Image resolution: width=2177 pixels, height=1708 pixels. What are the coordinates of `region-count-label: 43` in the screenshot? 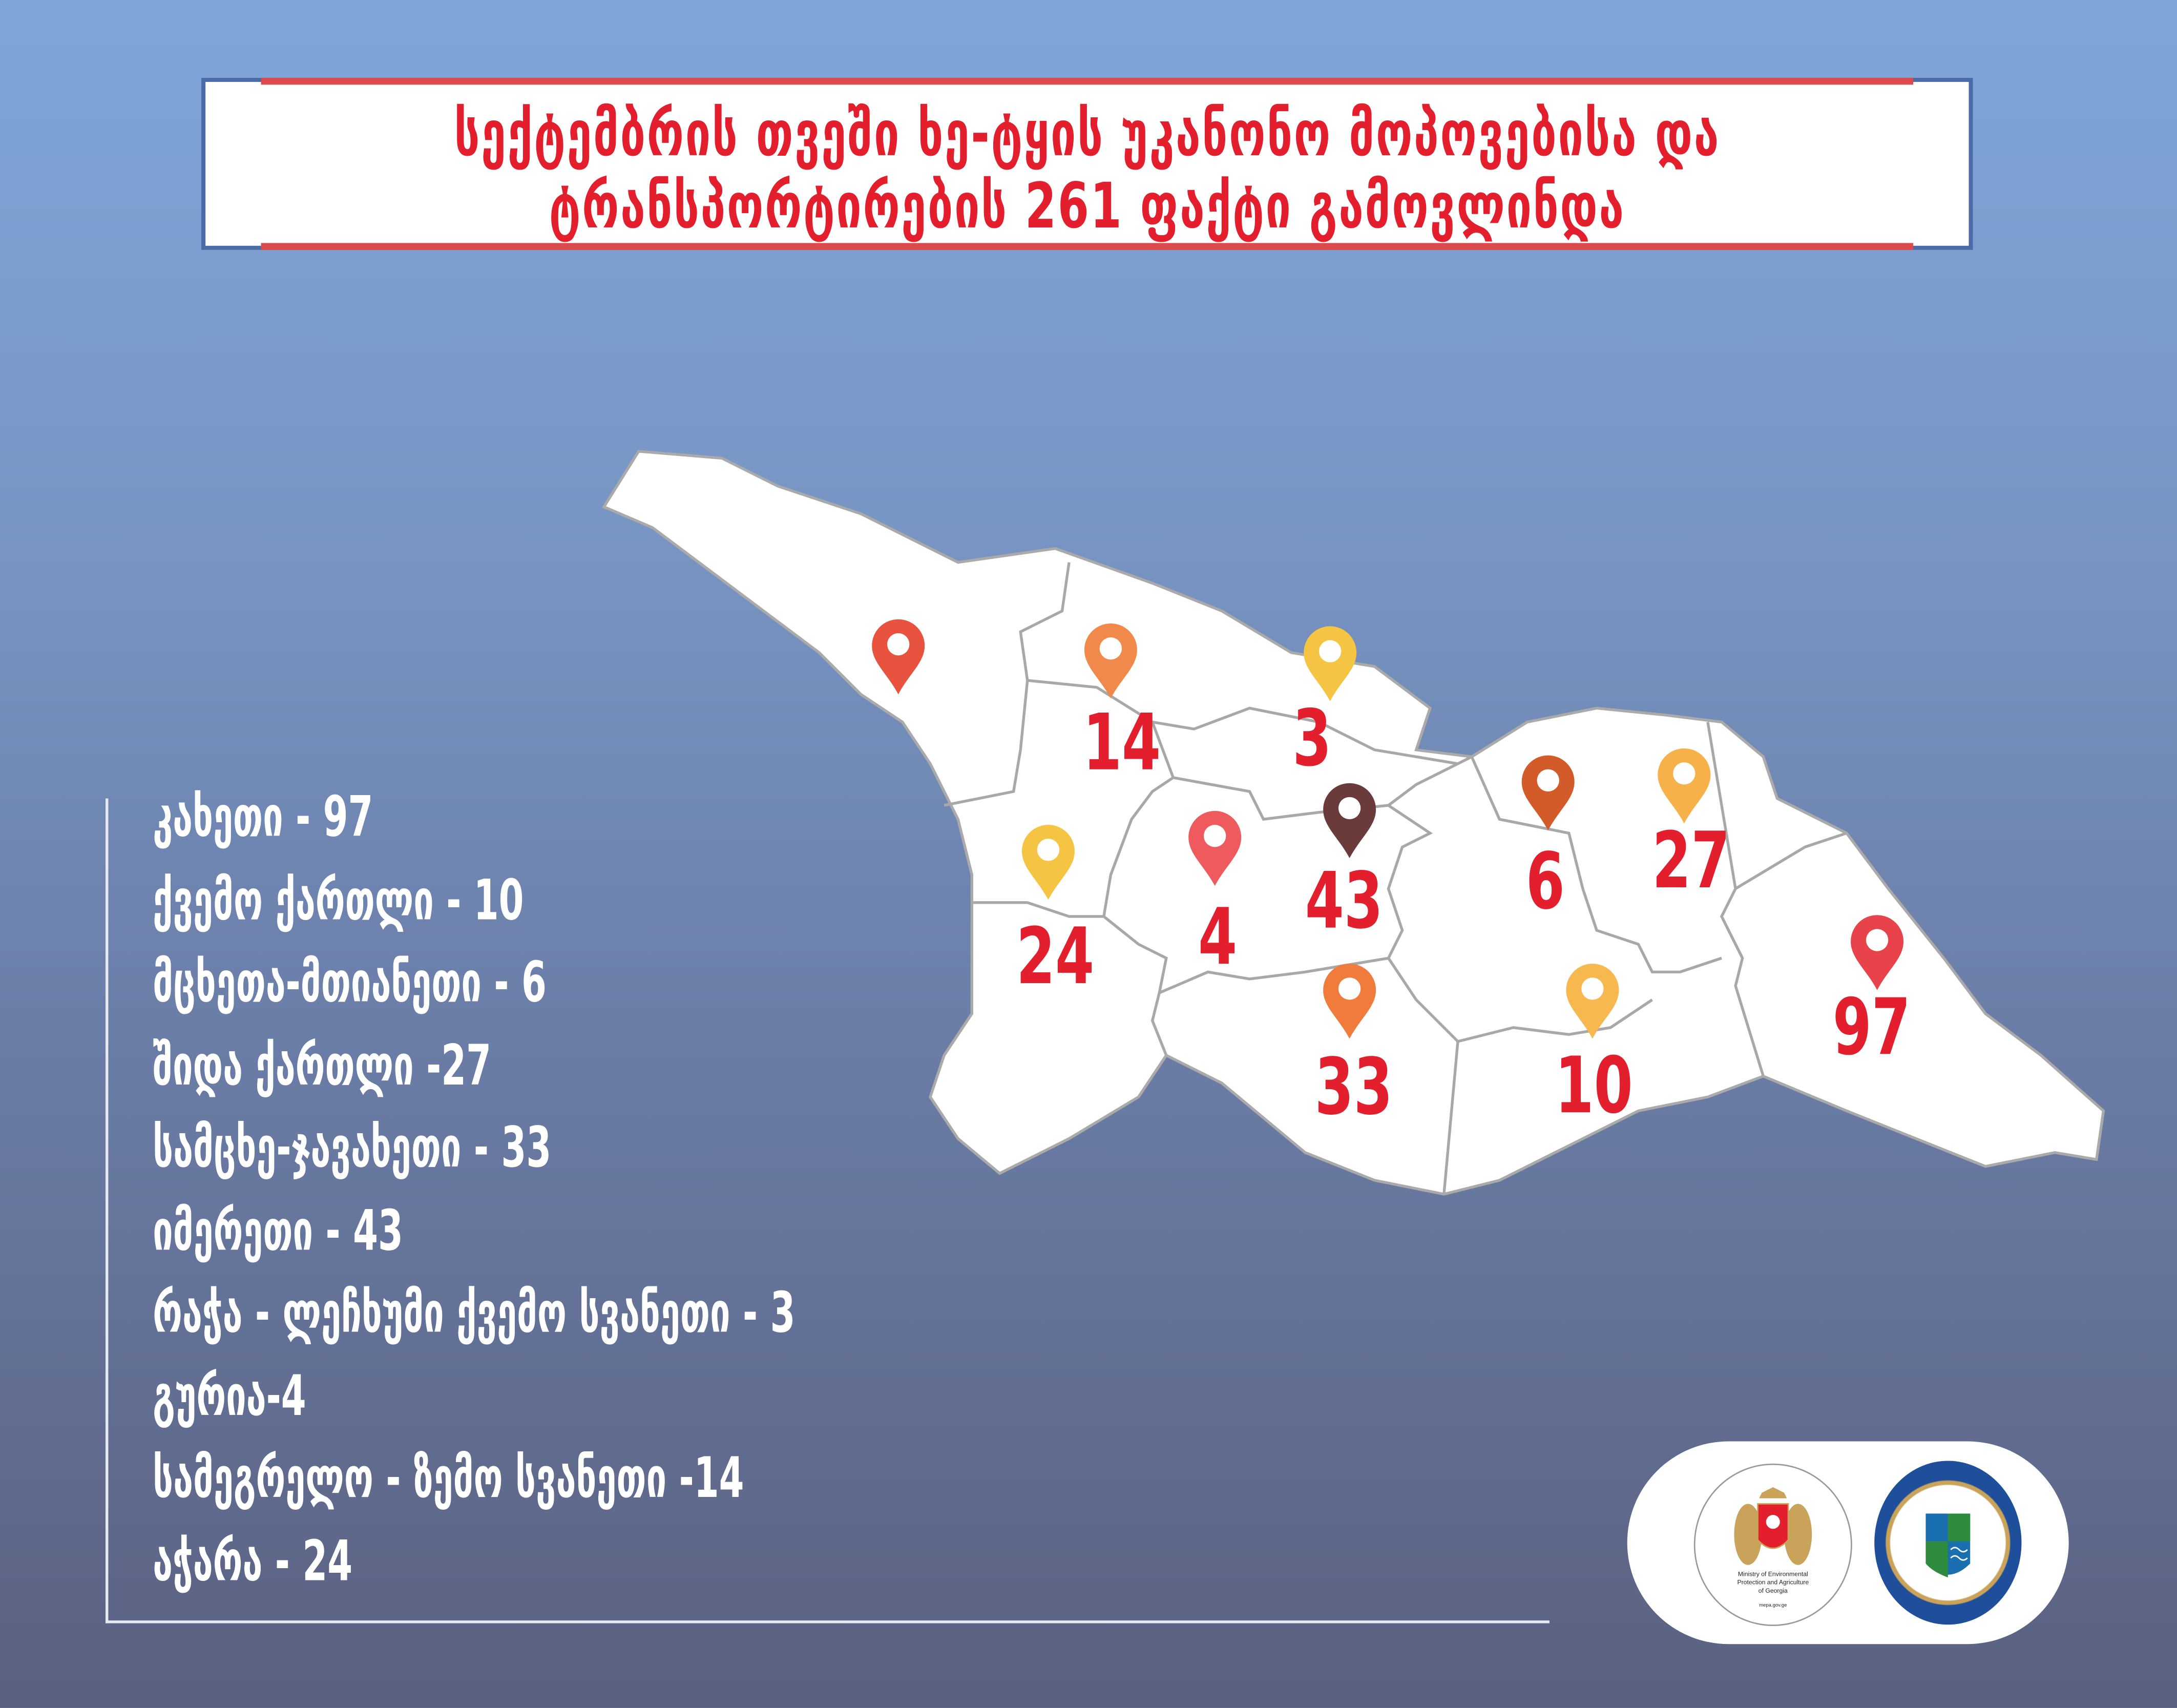 It's located at (1344, 902).